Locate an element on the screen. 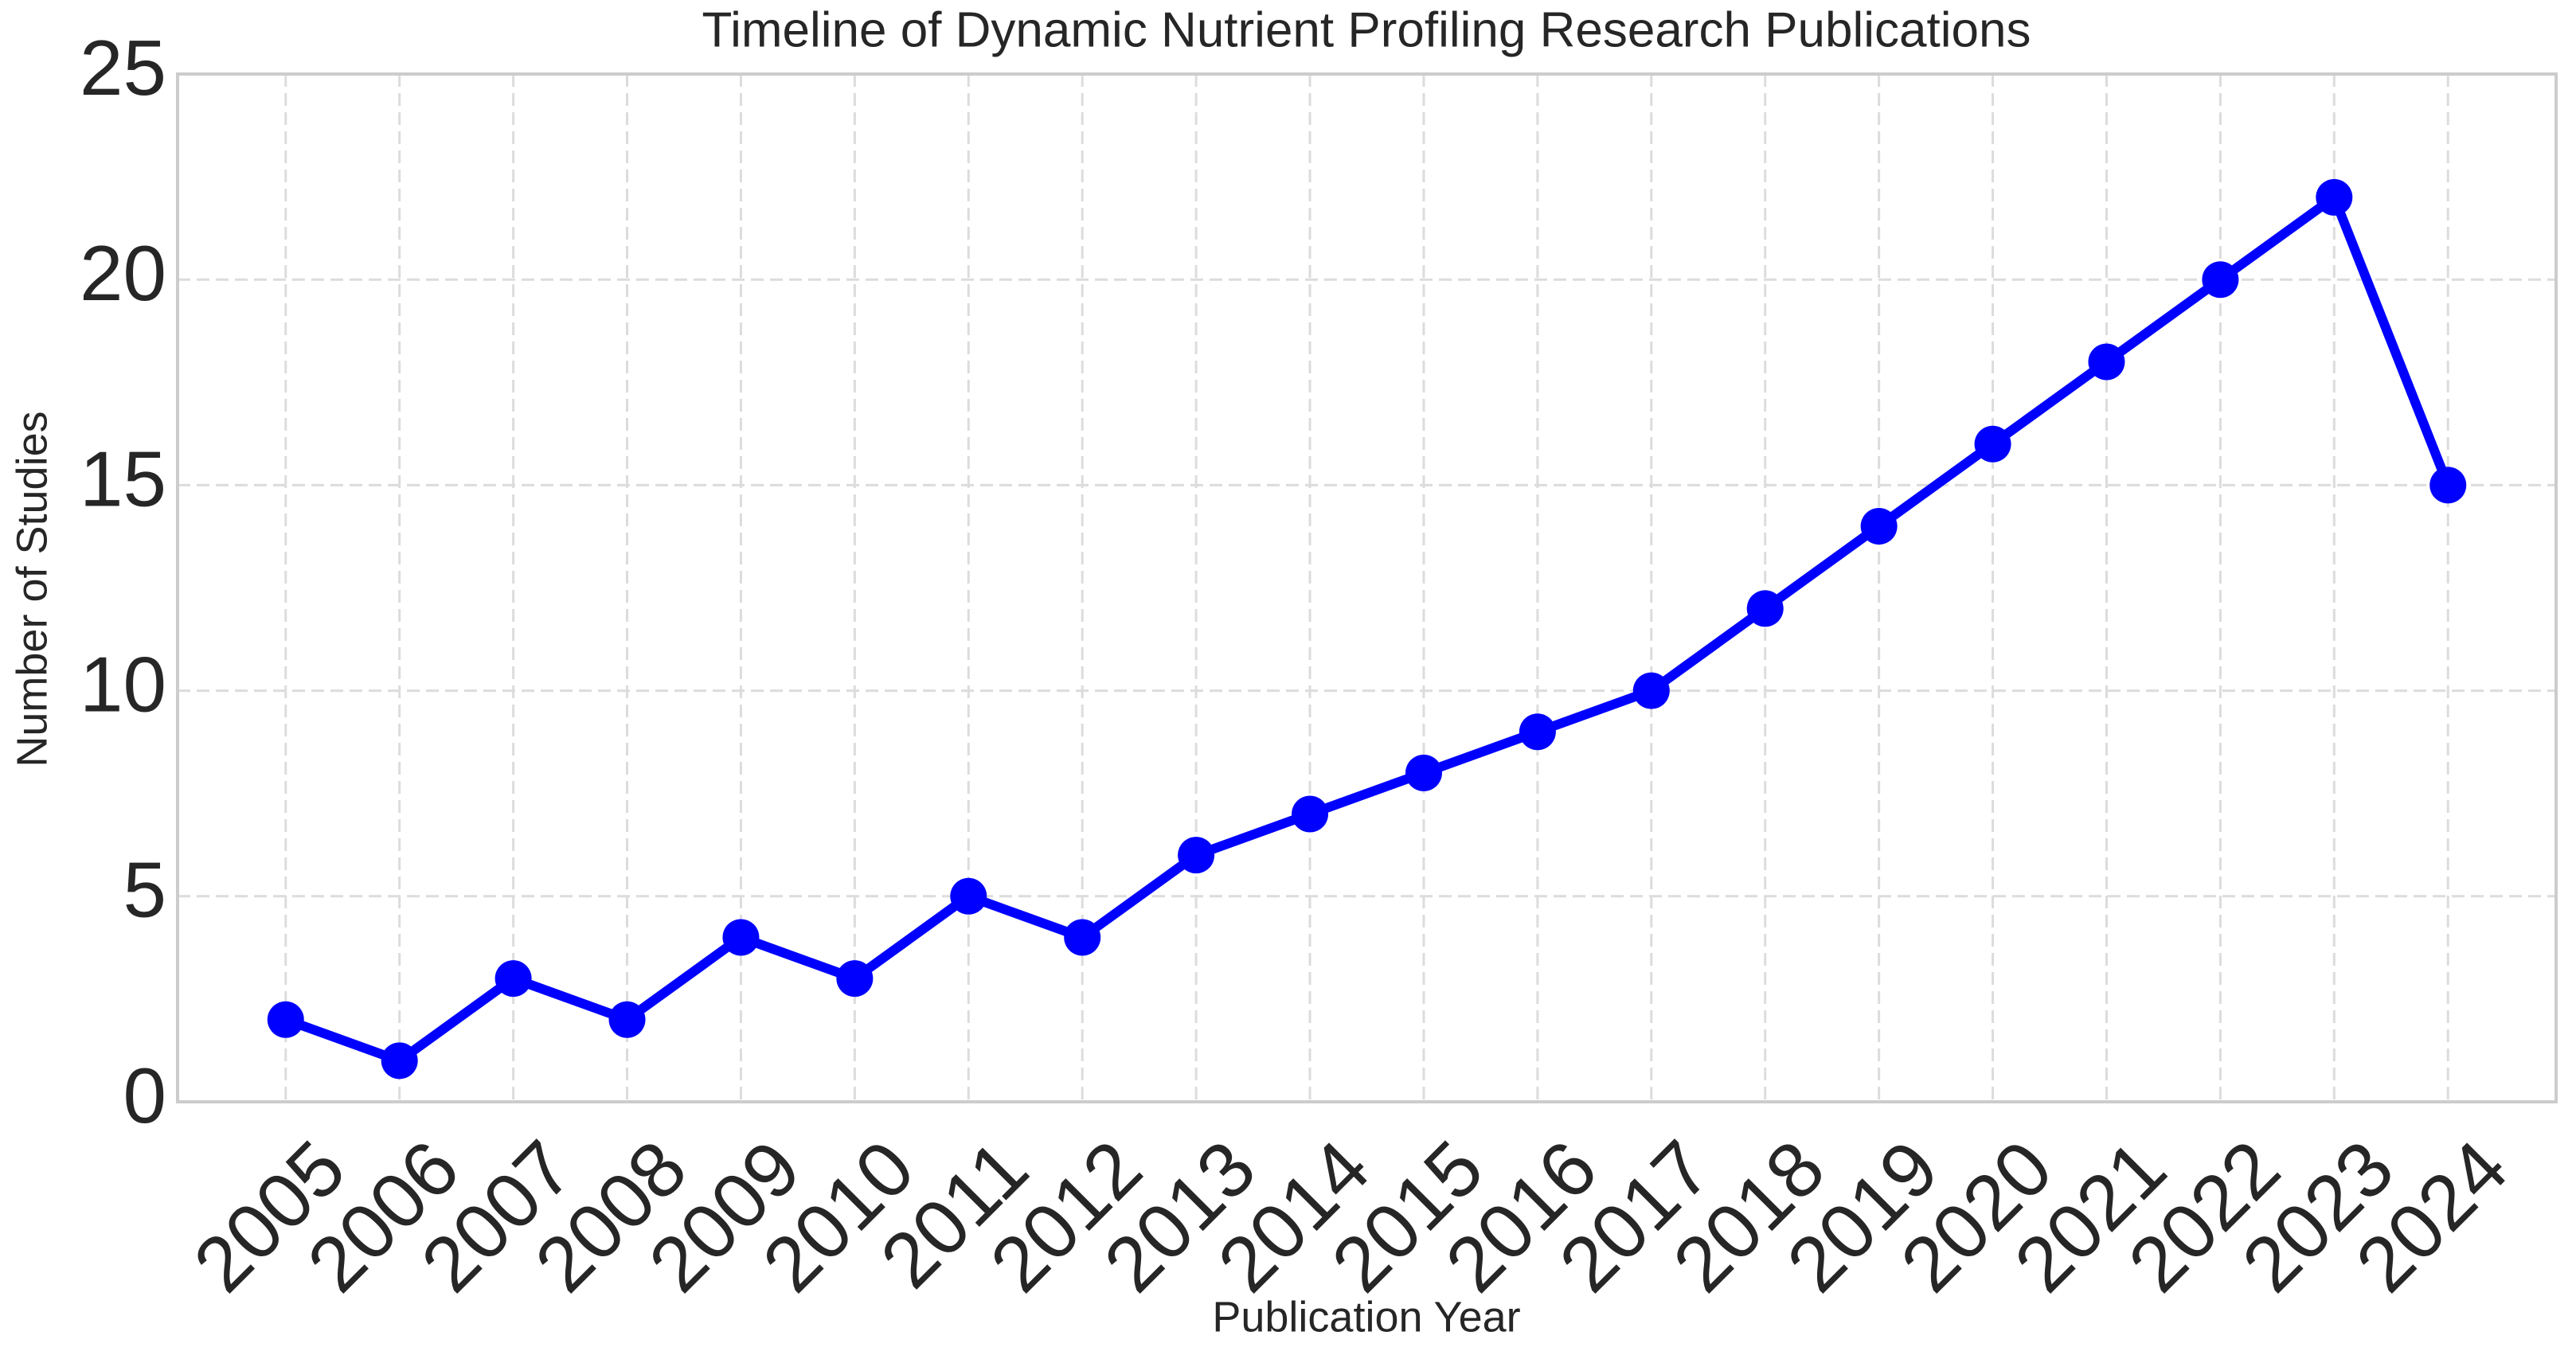 The width and height of the screenshot is (2576, 1351). y-tick-label: 20 is located at coordinates (123, 273).